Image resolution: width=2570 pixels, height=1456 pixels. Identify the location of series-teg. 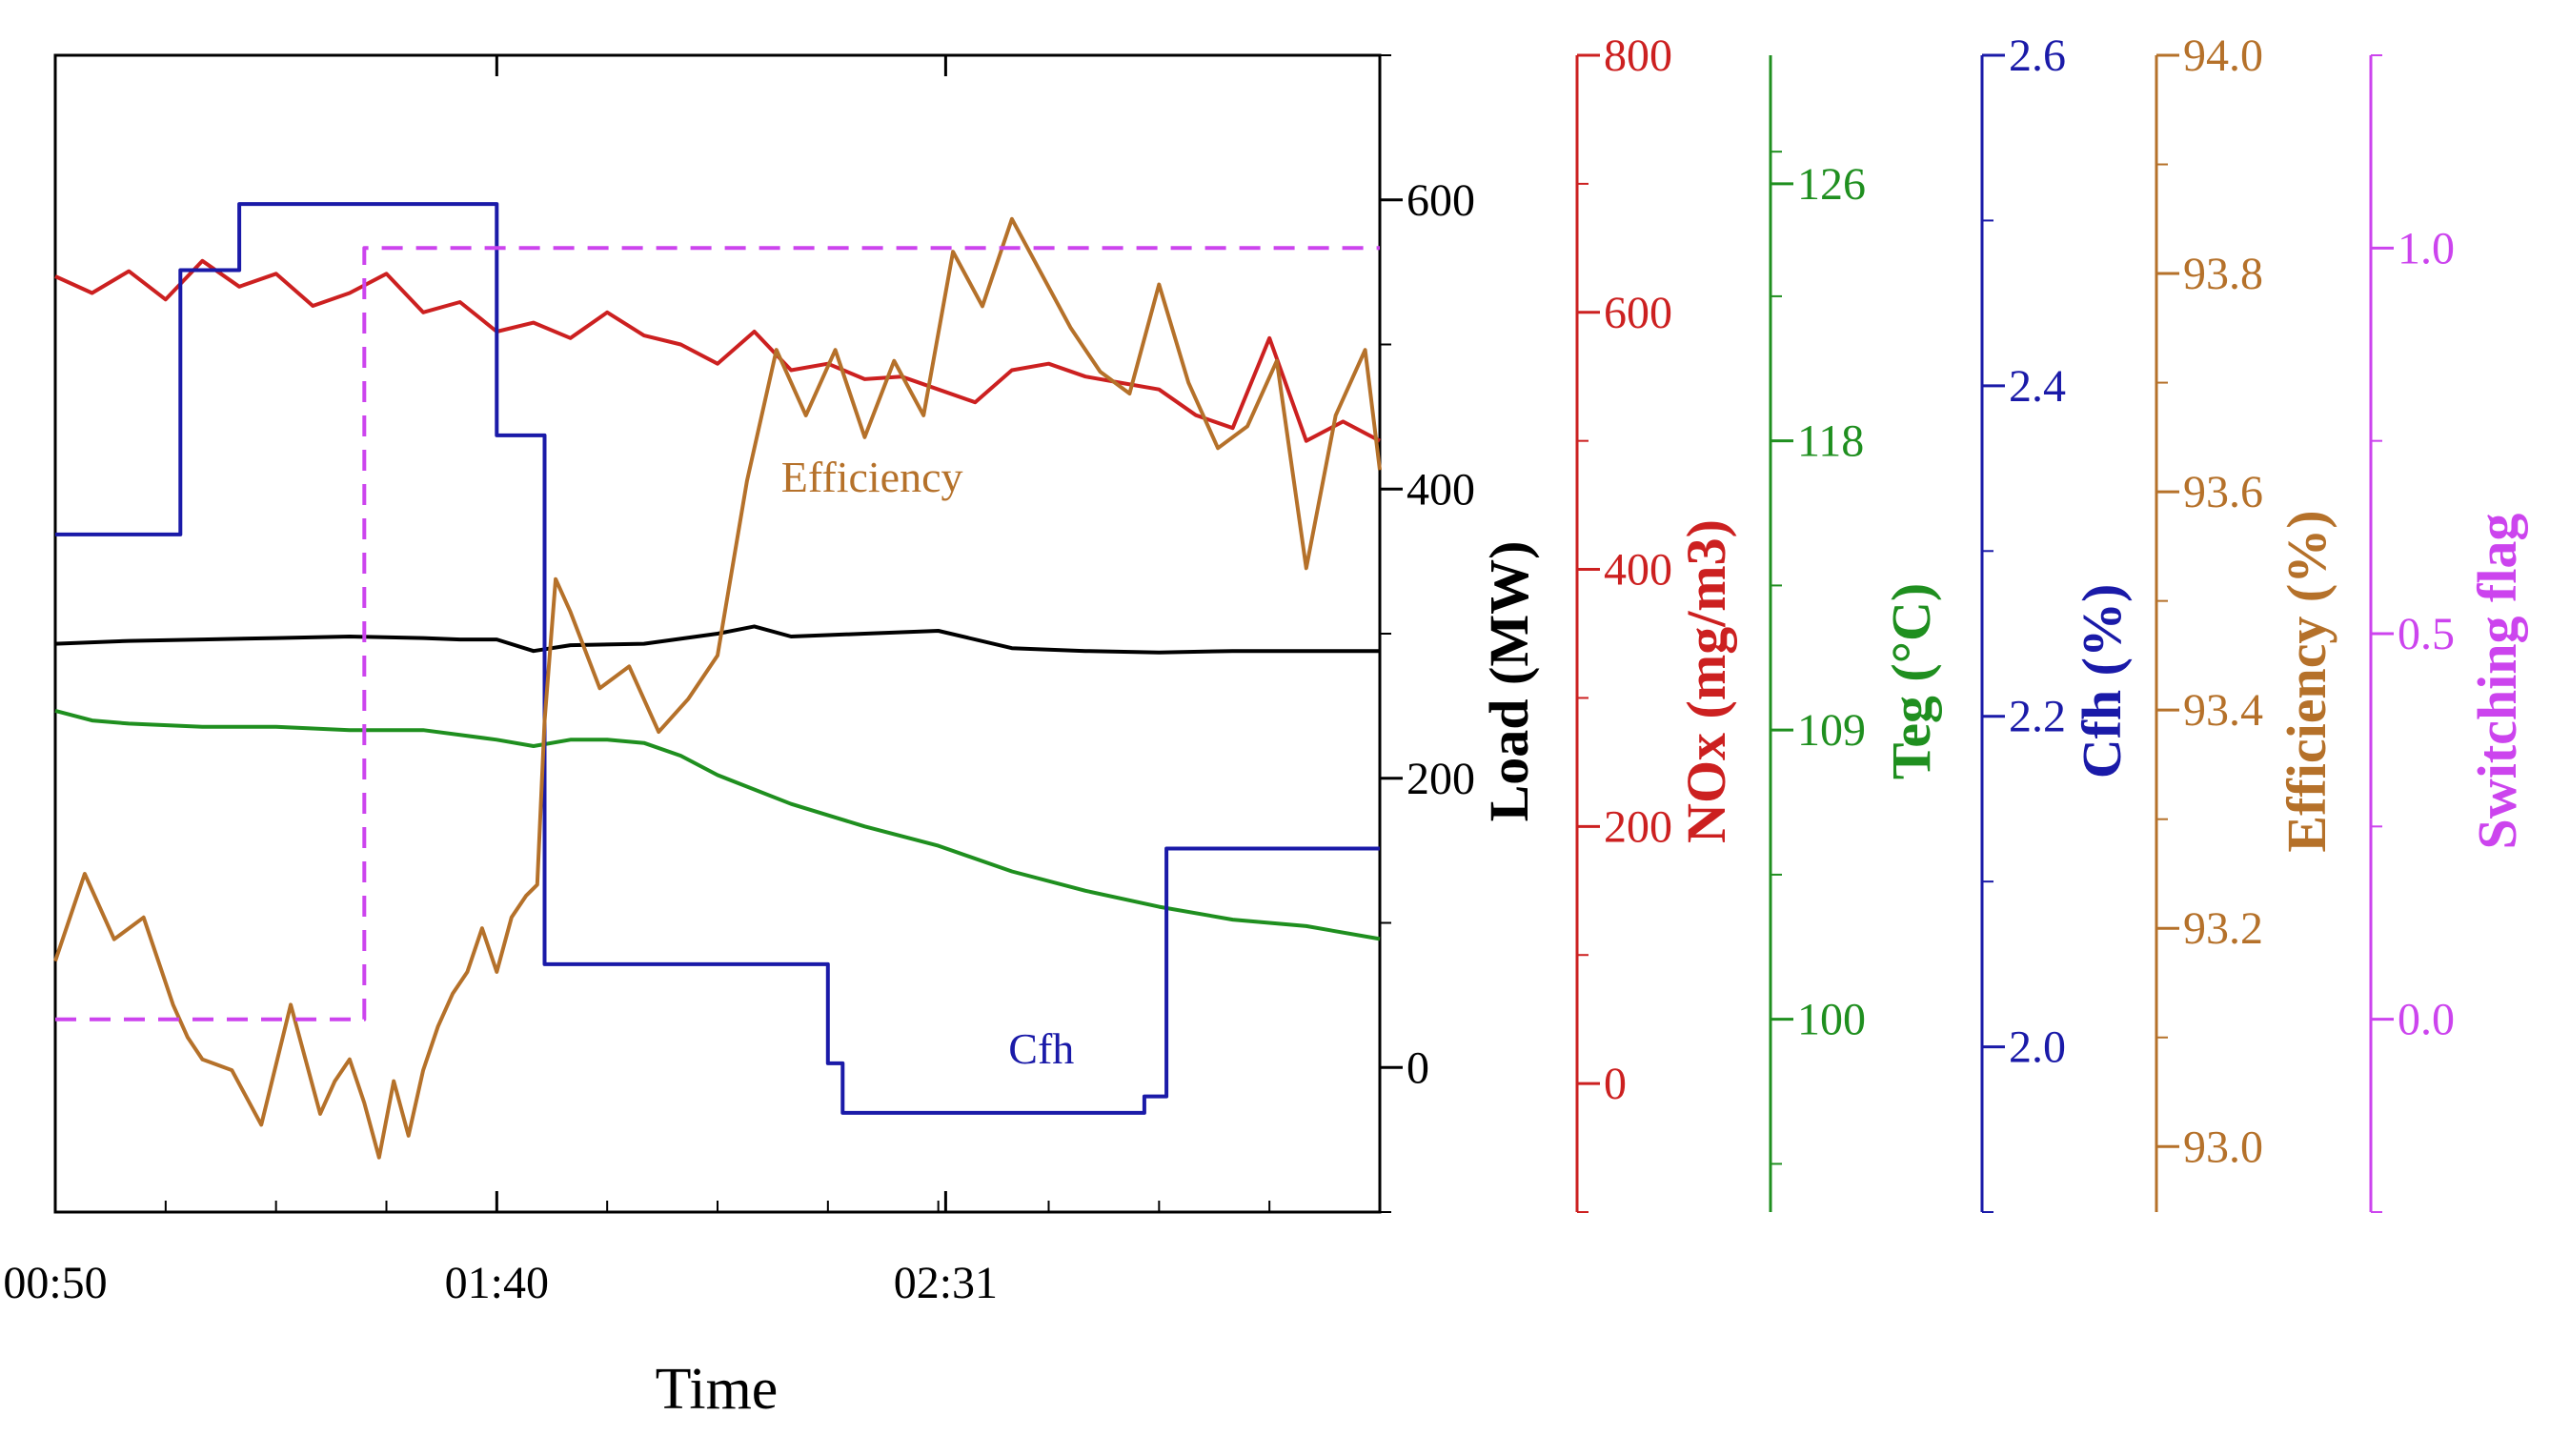
(718, 824).